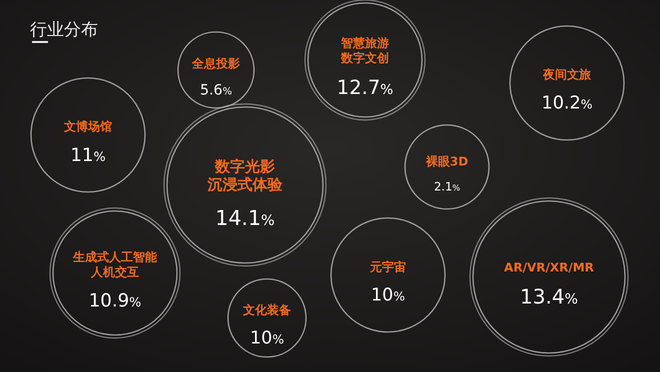  Describe the element at coordinates (64, 30) in the screenshot. I see `text: 行业分布` at that location.